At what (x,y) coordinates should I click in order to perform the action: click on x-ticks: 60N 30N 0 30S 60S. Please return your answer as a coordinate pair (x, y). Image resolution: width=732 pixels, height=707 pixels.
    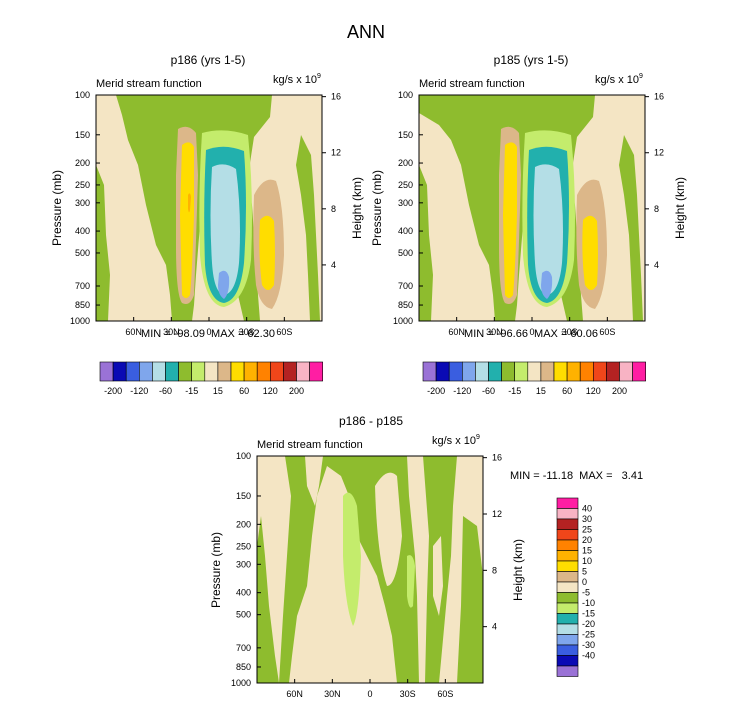
    Looking at the image, I should click on (208, 327).